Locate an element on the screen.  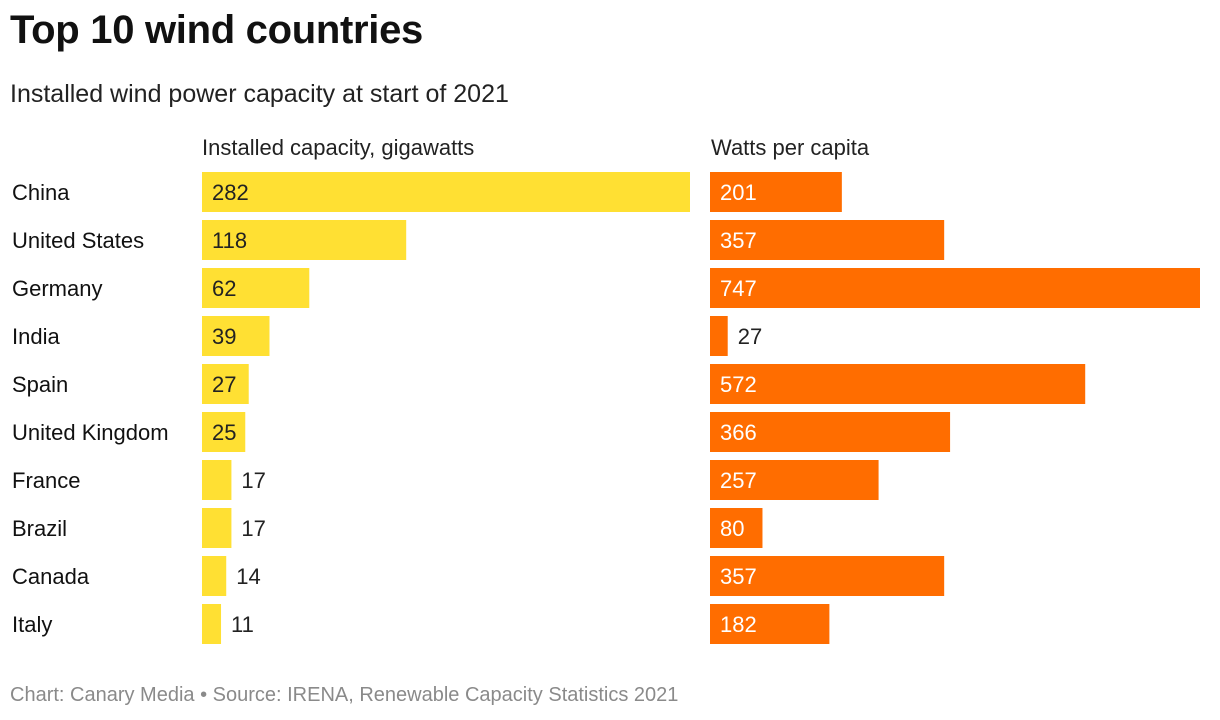
per-capita-value-india: 27 is located at coordinates (750, 336).